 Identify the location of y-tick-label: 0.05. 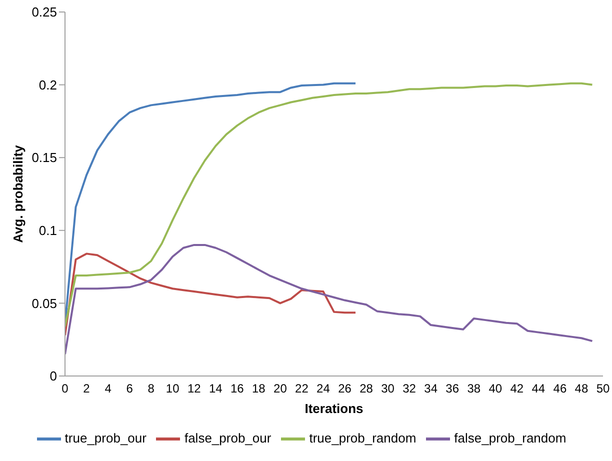
(44, 303).